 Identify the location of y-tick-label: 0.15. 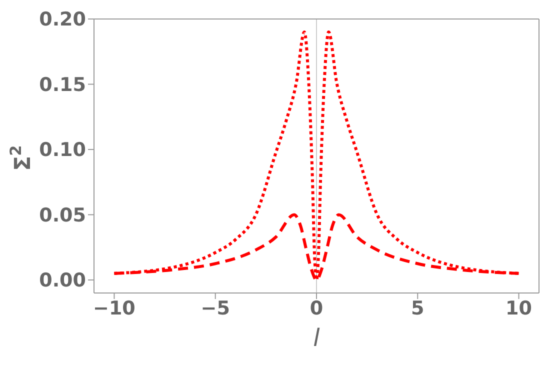
(62, 85).